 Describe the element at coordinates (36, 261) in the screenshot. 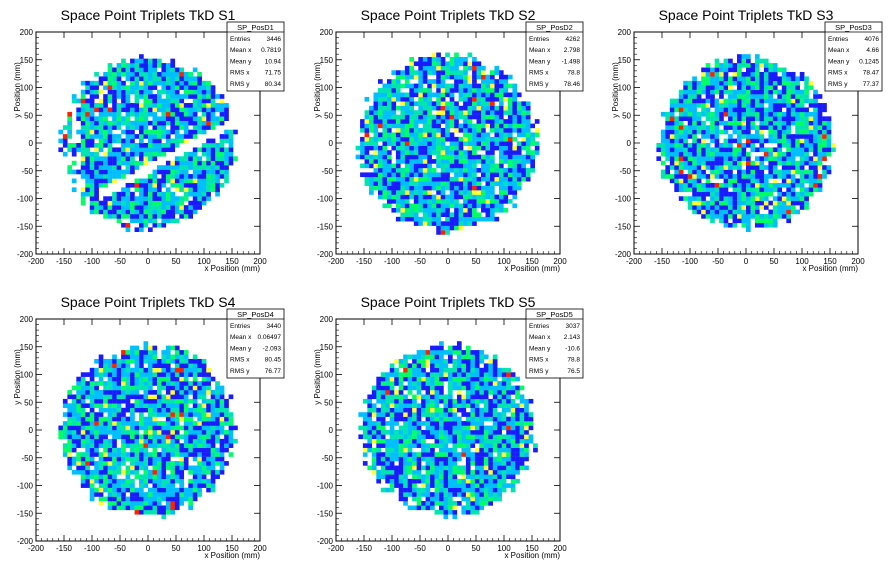

I see `x-tick-label: -200` at that location.